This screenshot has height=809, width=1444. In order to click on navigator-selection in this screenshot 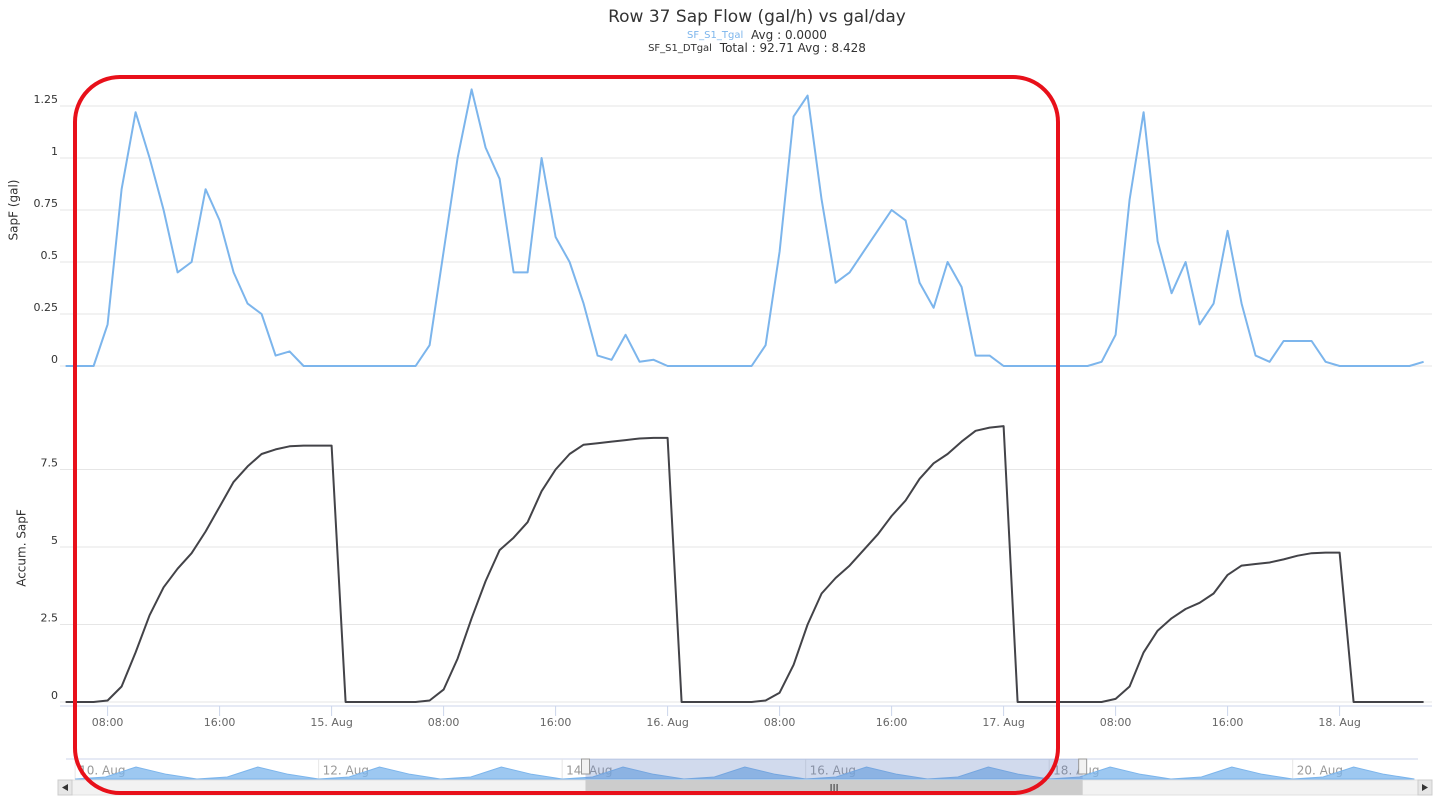, I will do `click(834, 769)`.